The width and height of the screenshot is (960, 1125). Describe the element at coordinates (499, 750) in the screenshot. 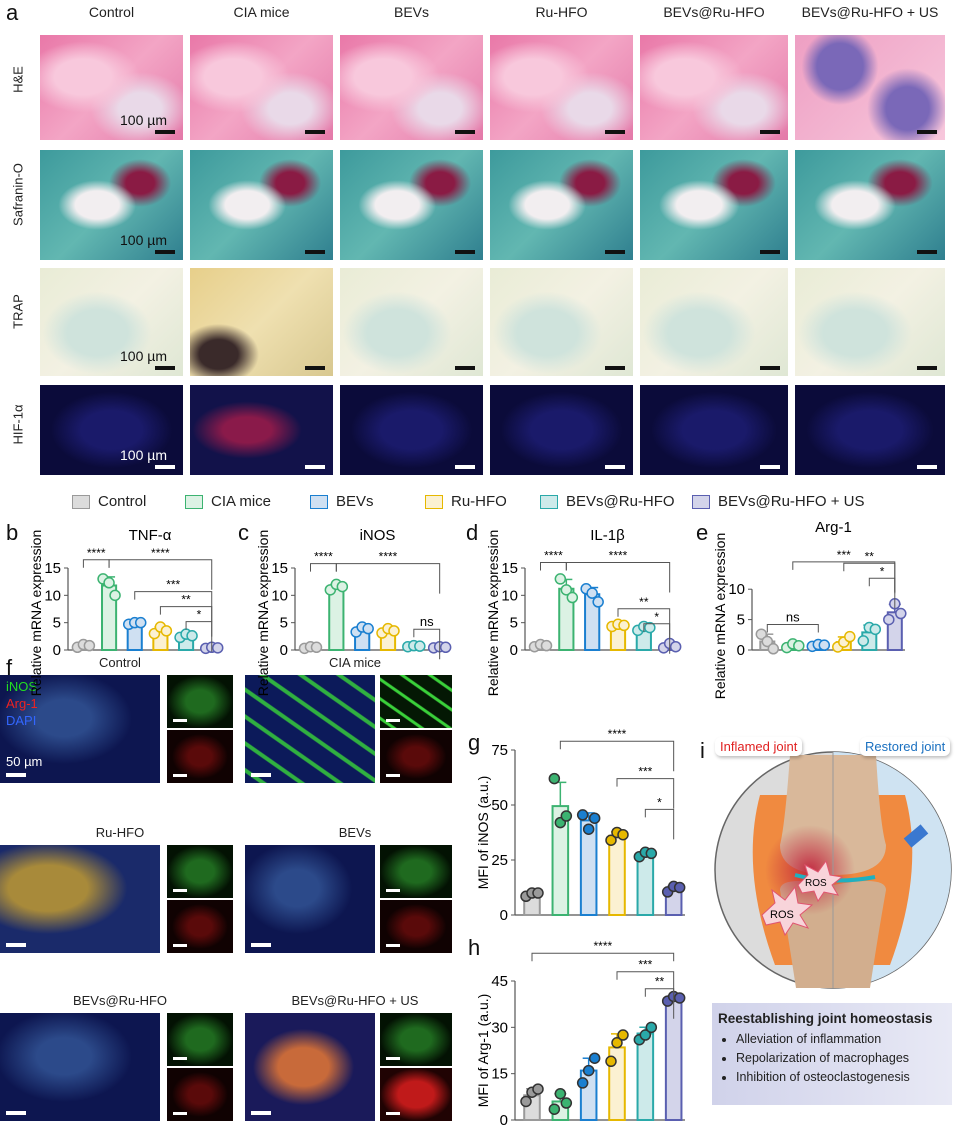

I see `y-tick-label: 75` at that location.